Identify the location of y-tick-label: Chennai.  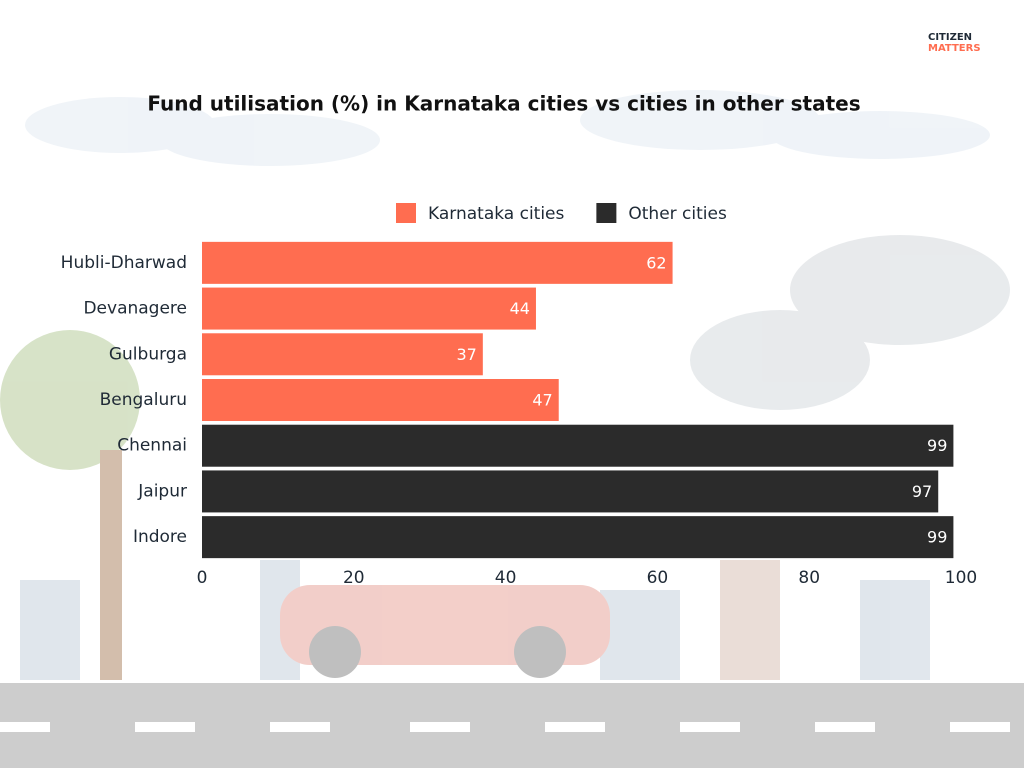
(152, 446).